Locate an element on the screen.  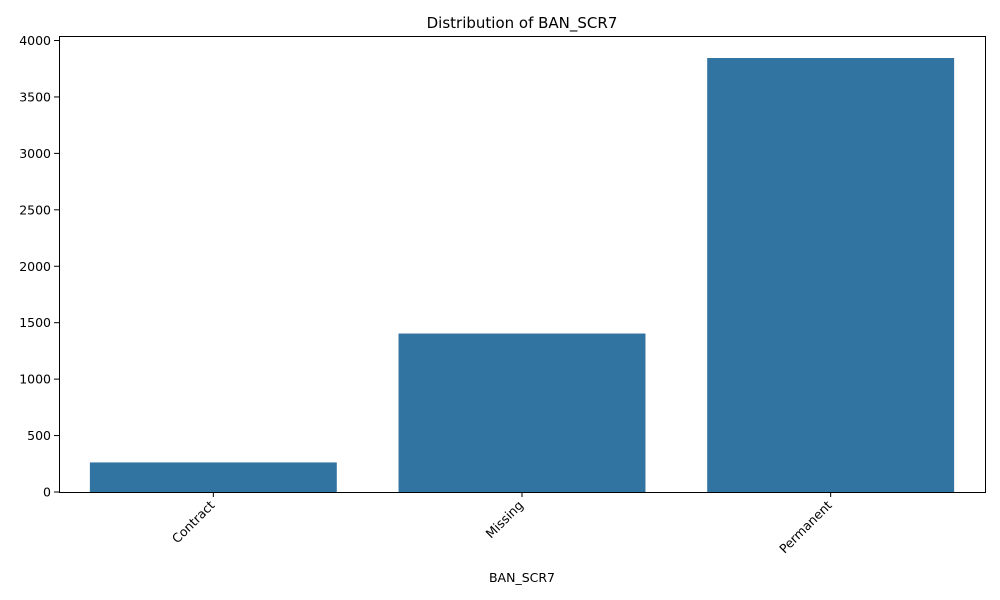
chart-title: Distribution of BAN_SCR7 is located at coordinates (522, 23).